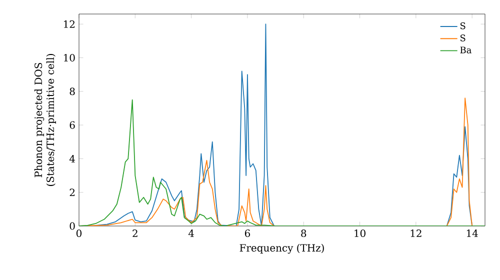 The width and height of the screenshot is (500, 280). Describe the element at coordinates (191, 233) in the screenshot. I see `x-tick-label: 4` at that location.